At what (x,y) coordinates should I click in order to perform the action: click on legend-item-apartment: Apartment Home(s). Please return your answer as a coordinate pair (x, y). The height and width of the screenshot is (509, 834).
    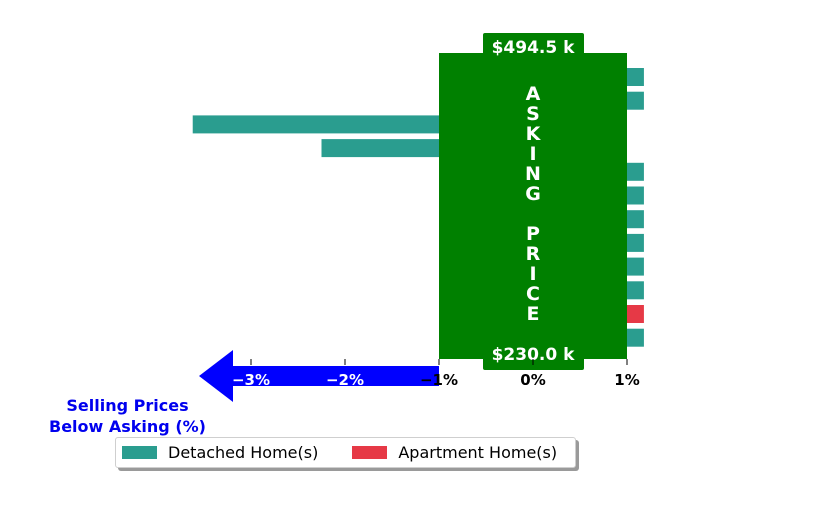
    Looking at the image, I should click on (454, 452).